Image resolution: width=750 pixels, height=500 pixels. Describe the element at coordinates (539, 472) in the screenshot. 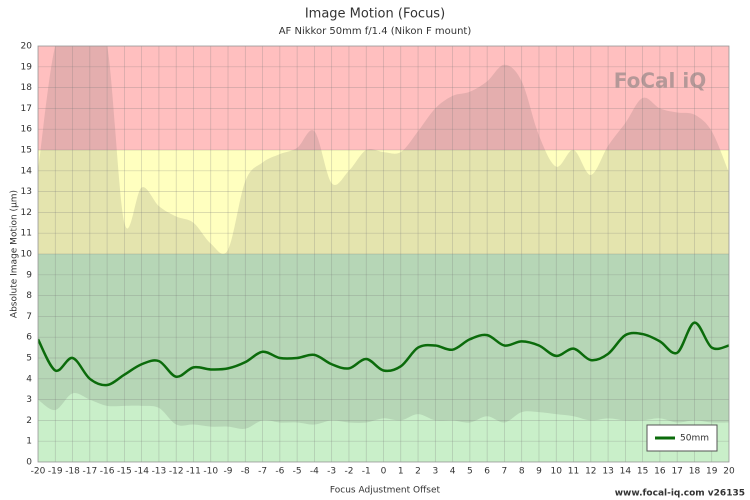

I see `x-tick-label: 9` at that location.